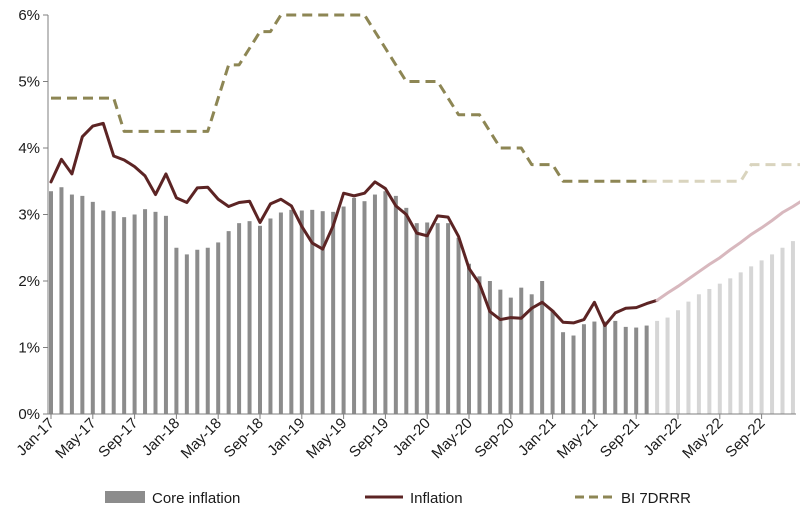 This screenshot has width=800, height=509. Describe the element at coordinates (29, 414) in the screenshot. I see `y-tick-label: 0%` at that location.